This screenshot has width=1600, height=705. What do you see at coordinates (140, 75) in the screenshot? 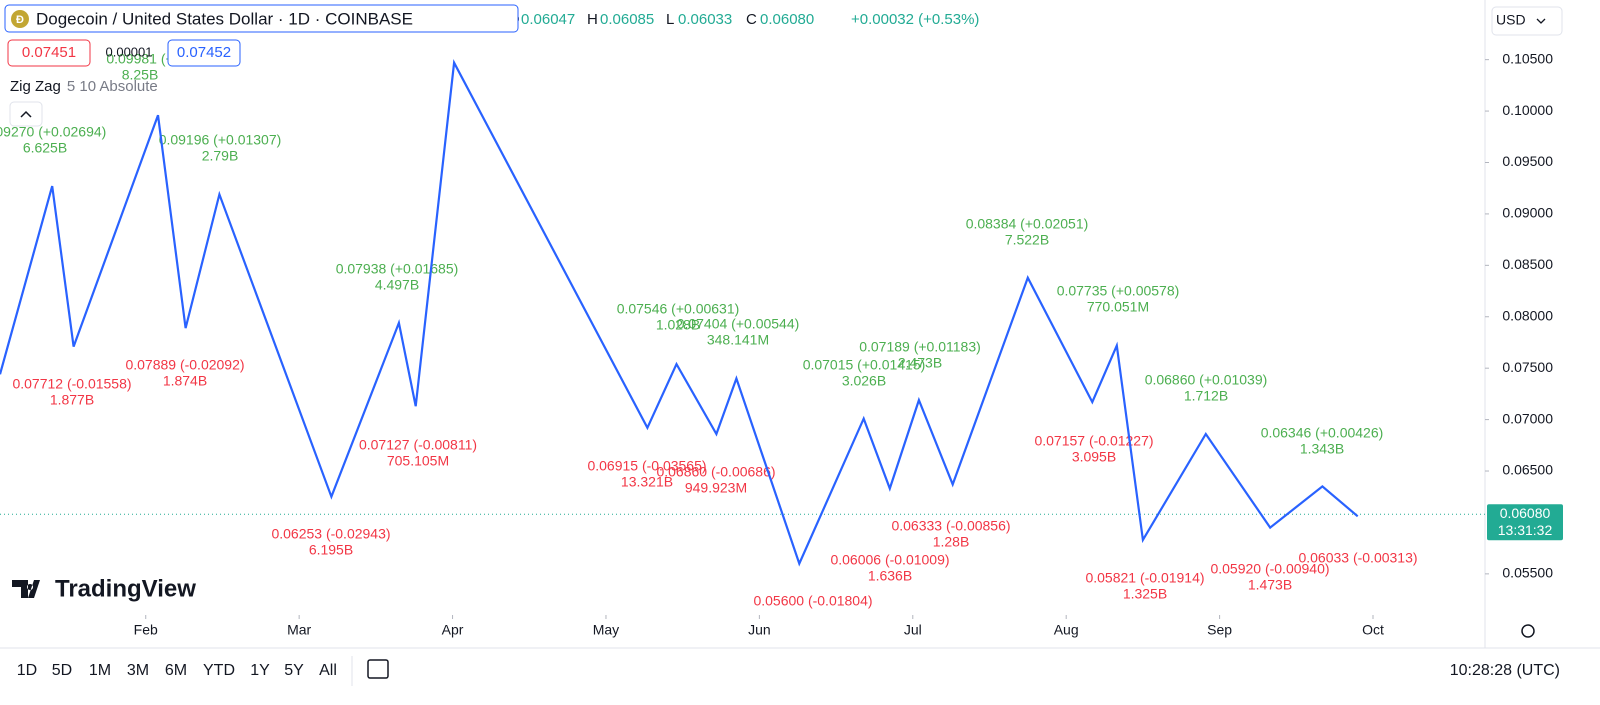
I see `pivot-volume: 8.25B` at bounding box center [140, 75].